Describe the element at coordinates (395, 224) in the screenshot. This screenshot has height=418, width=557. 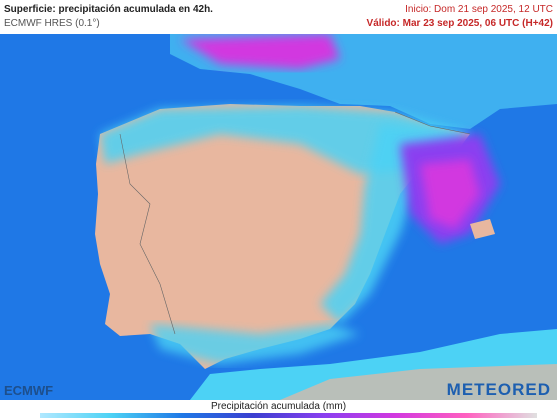
I see `rain-east` at that location.